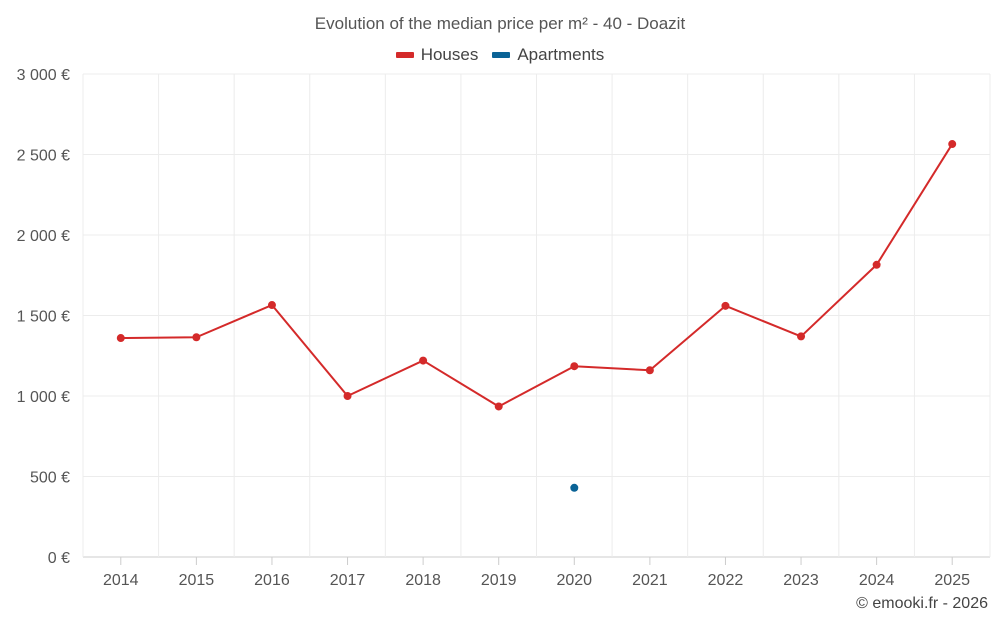  I want to click on data-point-houses-2018, so click(423, 360).